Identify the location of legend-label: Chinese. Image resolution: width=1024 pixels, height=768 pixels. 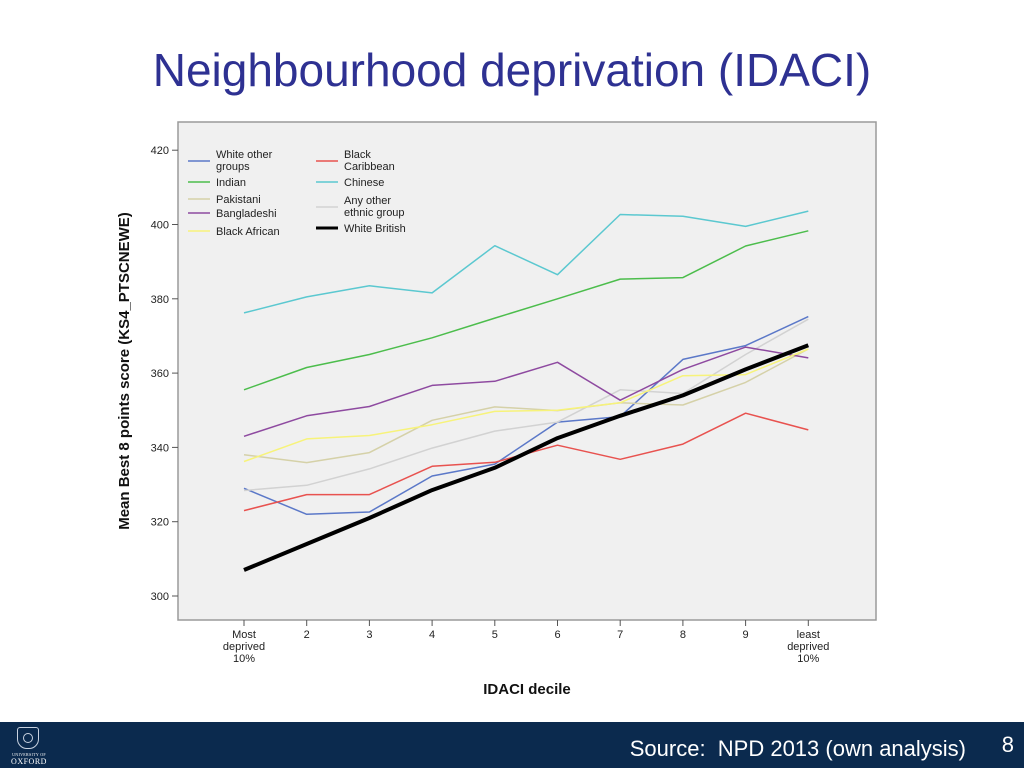
(364, 183).